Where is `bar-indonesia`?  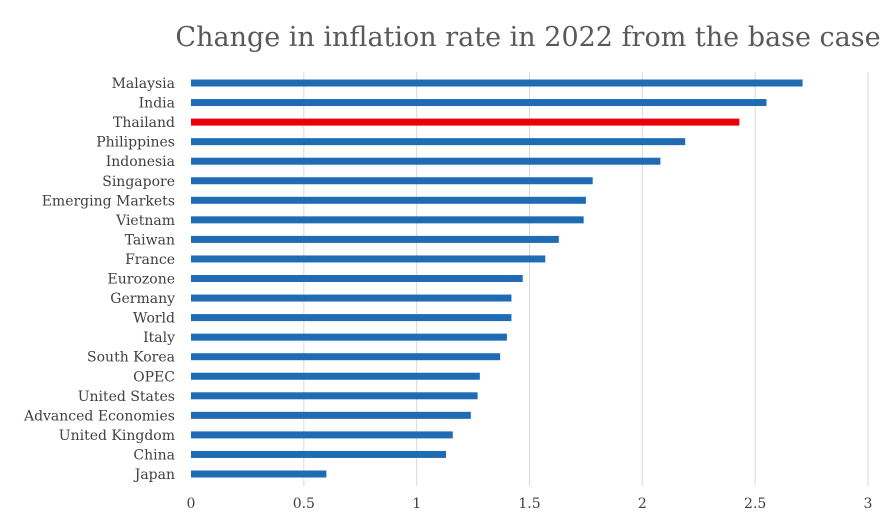
bar-indonesia is located at coordinates (426, 161).